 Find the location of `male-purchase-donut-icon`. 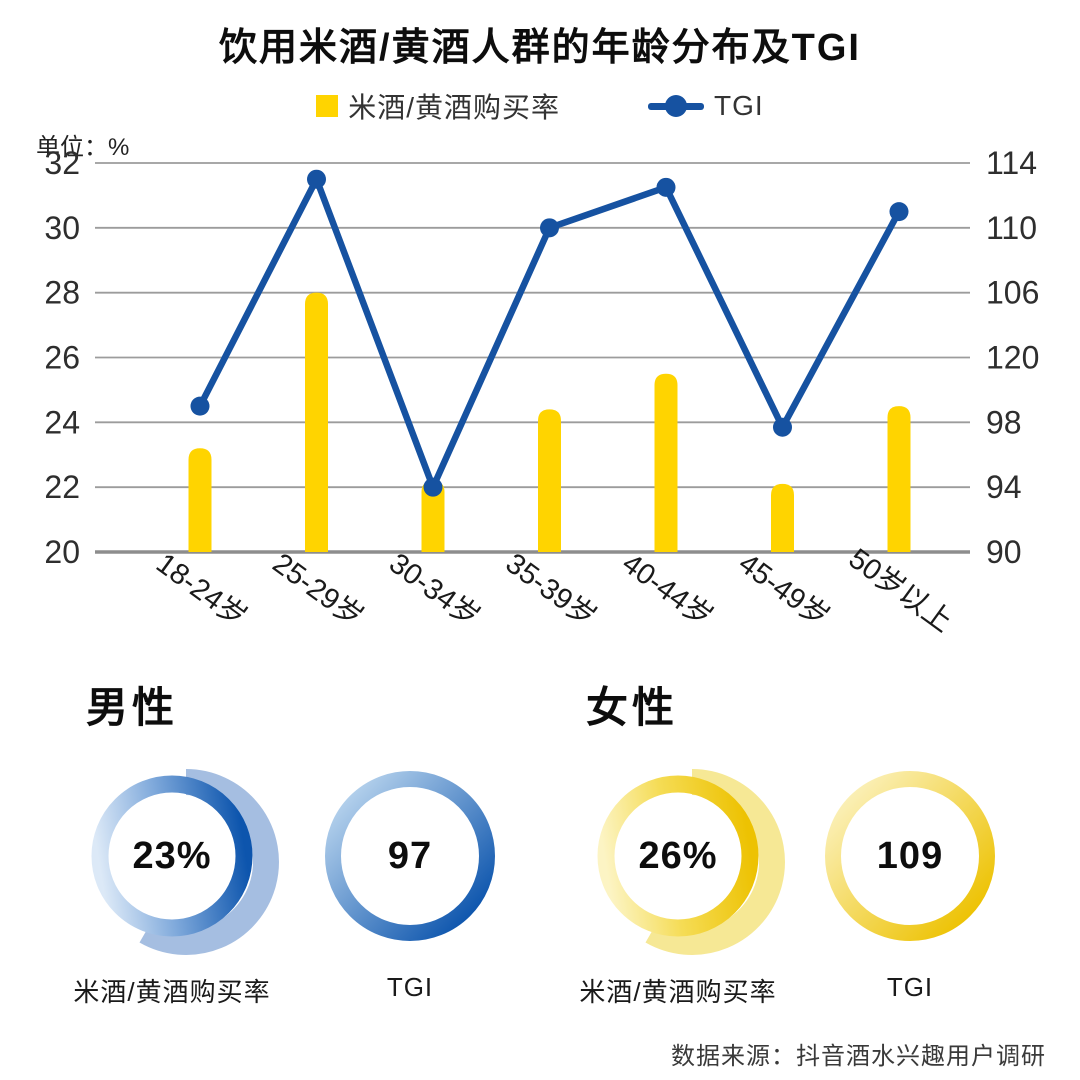

male-purchase-donut-icon is located at coordinates (185, 862).